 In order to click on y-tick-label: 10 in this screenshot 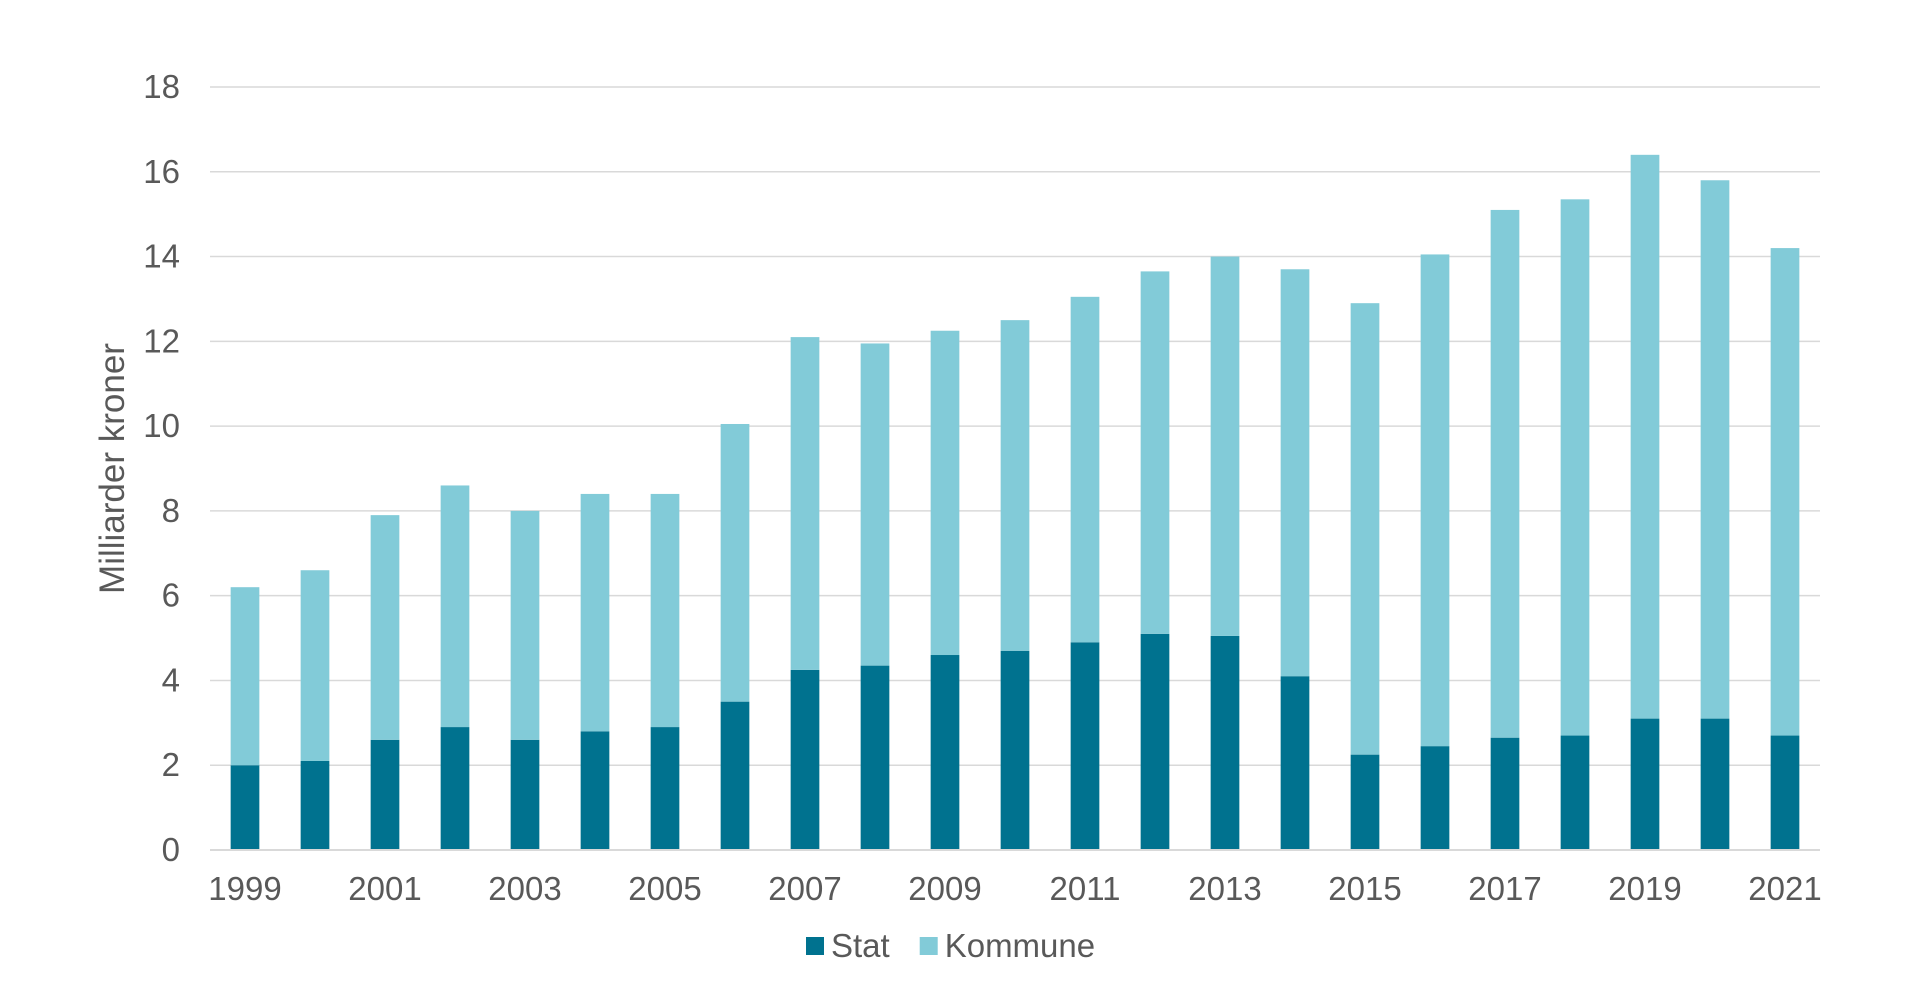, I will do `click(161, 425)`.